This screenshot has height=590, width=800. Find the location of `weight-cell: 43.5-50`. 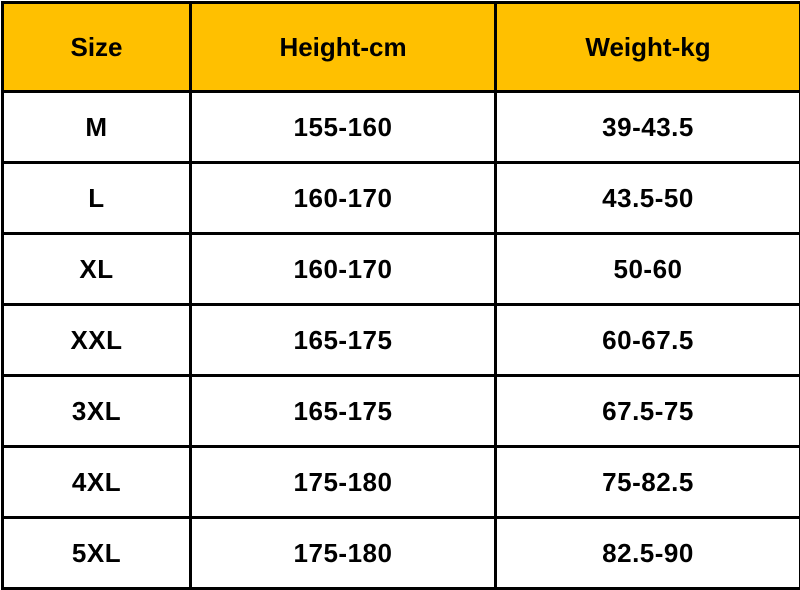

weight-cell: 43.5-50 is located at coordinates (648, 198).